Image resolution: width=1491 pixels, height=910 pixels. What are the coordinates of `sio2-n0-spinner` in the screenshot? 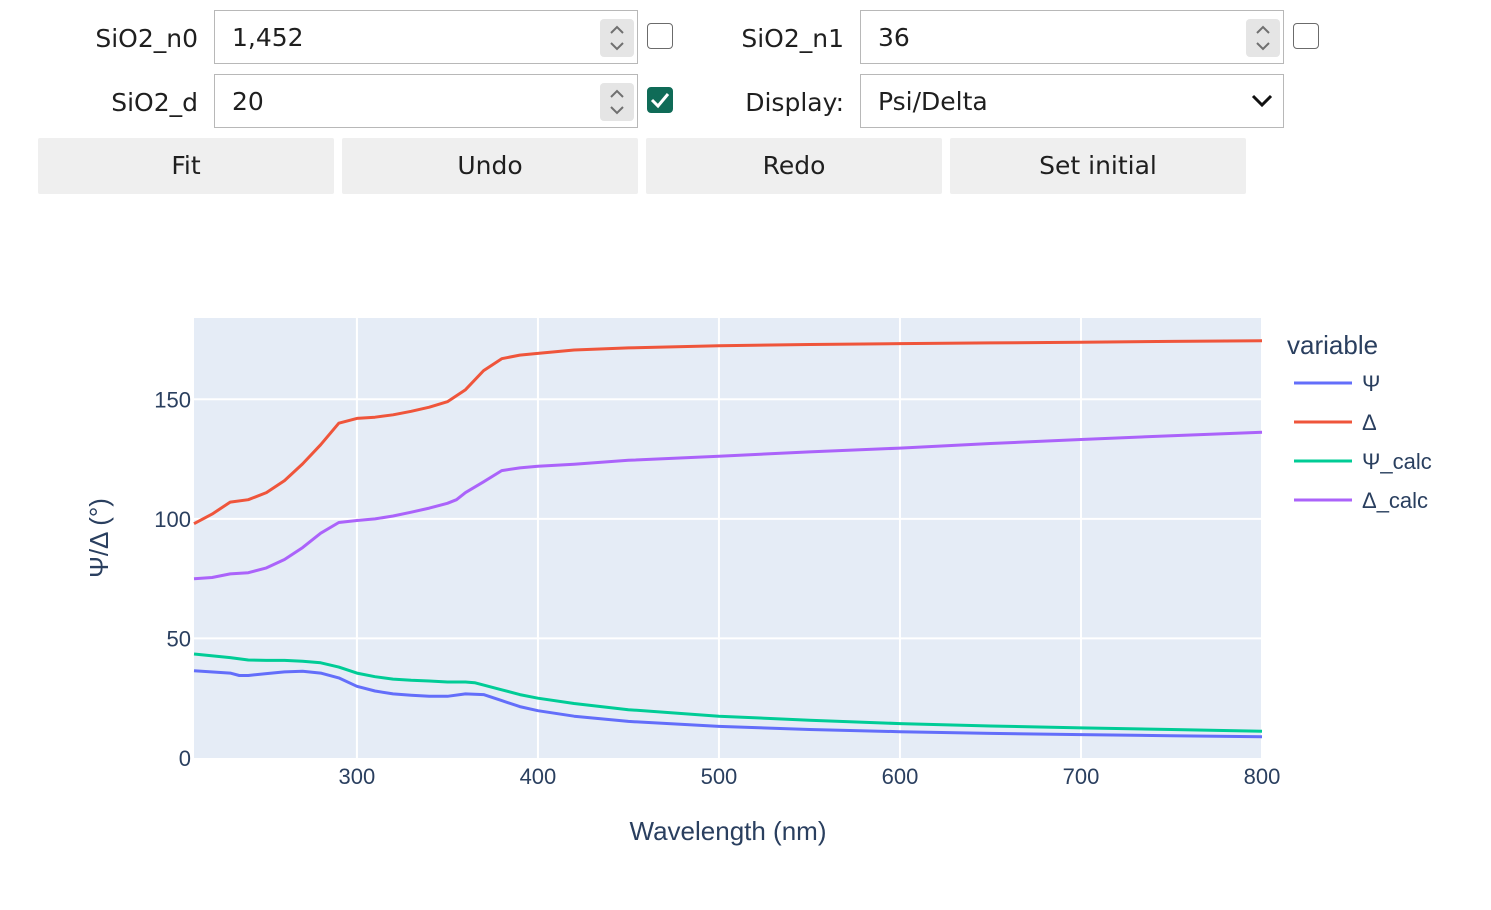 It's located at (617, 38).